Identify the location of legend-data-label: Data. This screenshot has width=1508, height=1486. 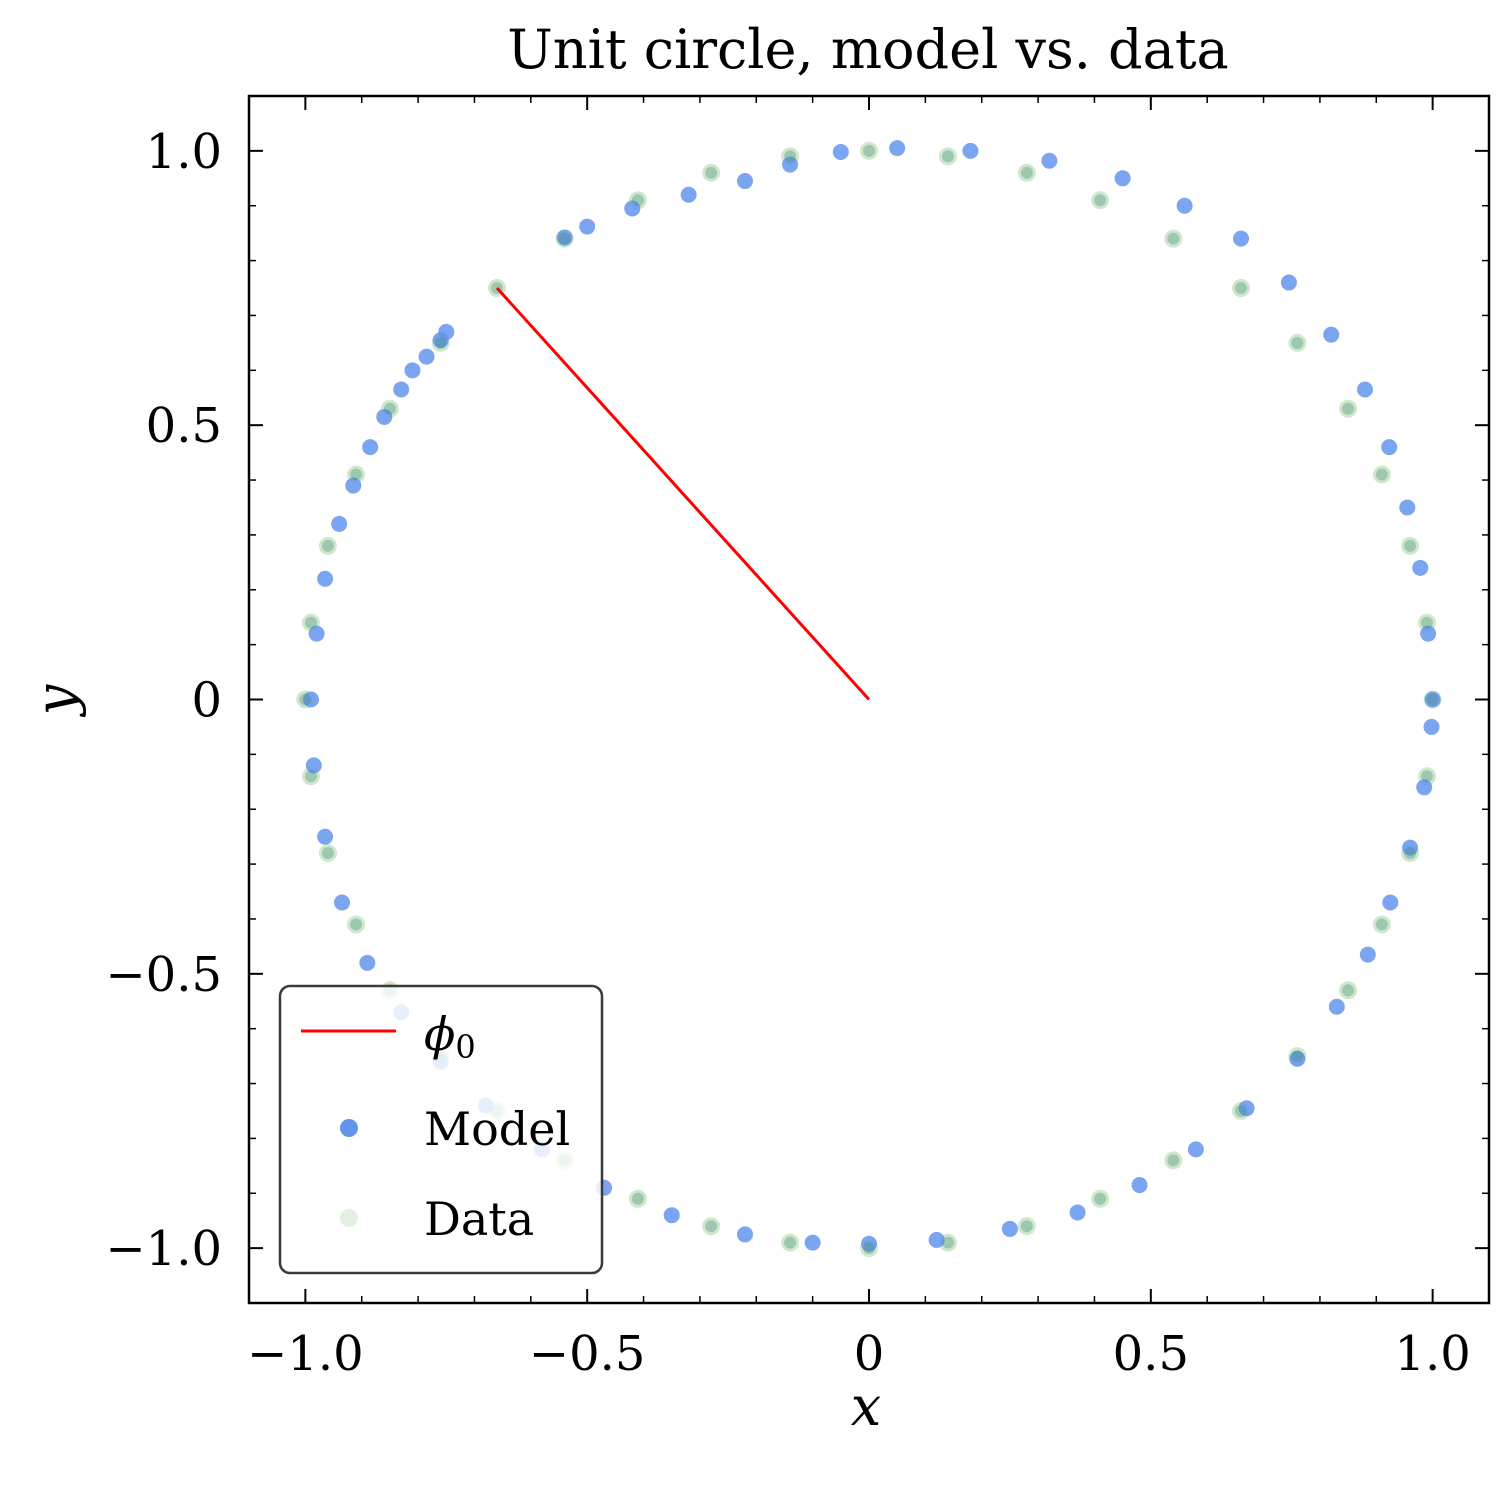
(479, 1219).